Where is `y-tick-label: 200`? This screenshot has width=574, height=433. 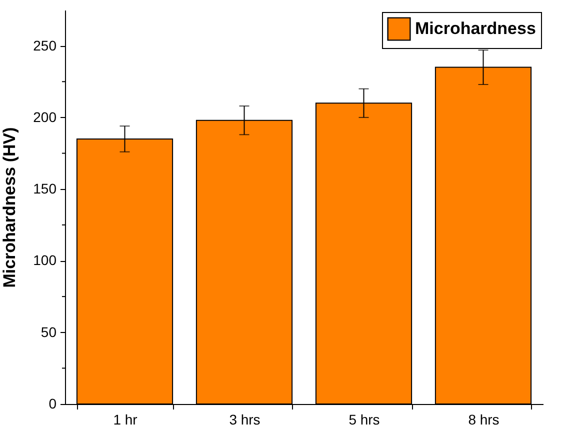
y-tick-label: 200 is located at coordinates (45, 116).